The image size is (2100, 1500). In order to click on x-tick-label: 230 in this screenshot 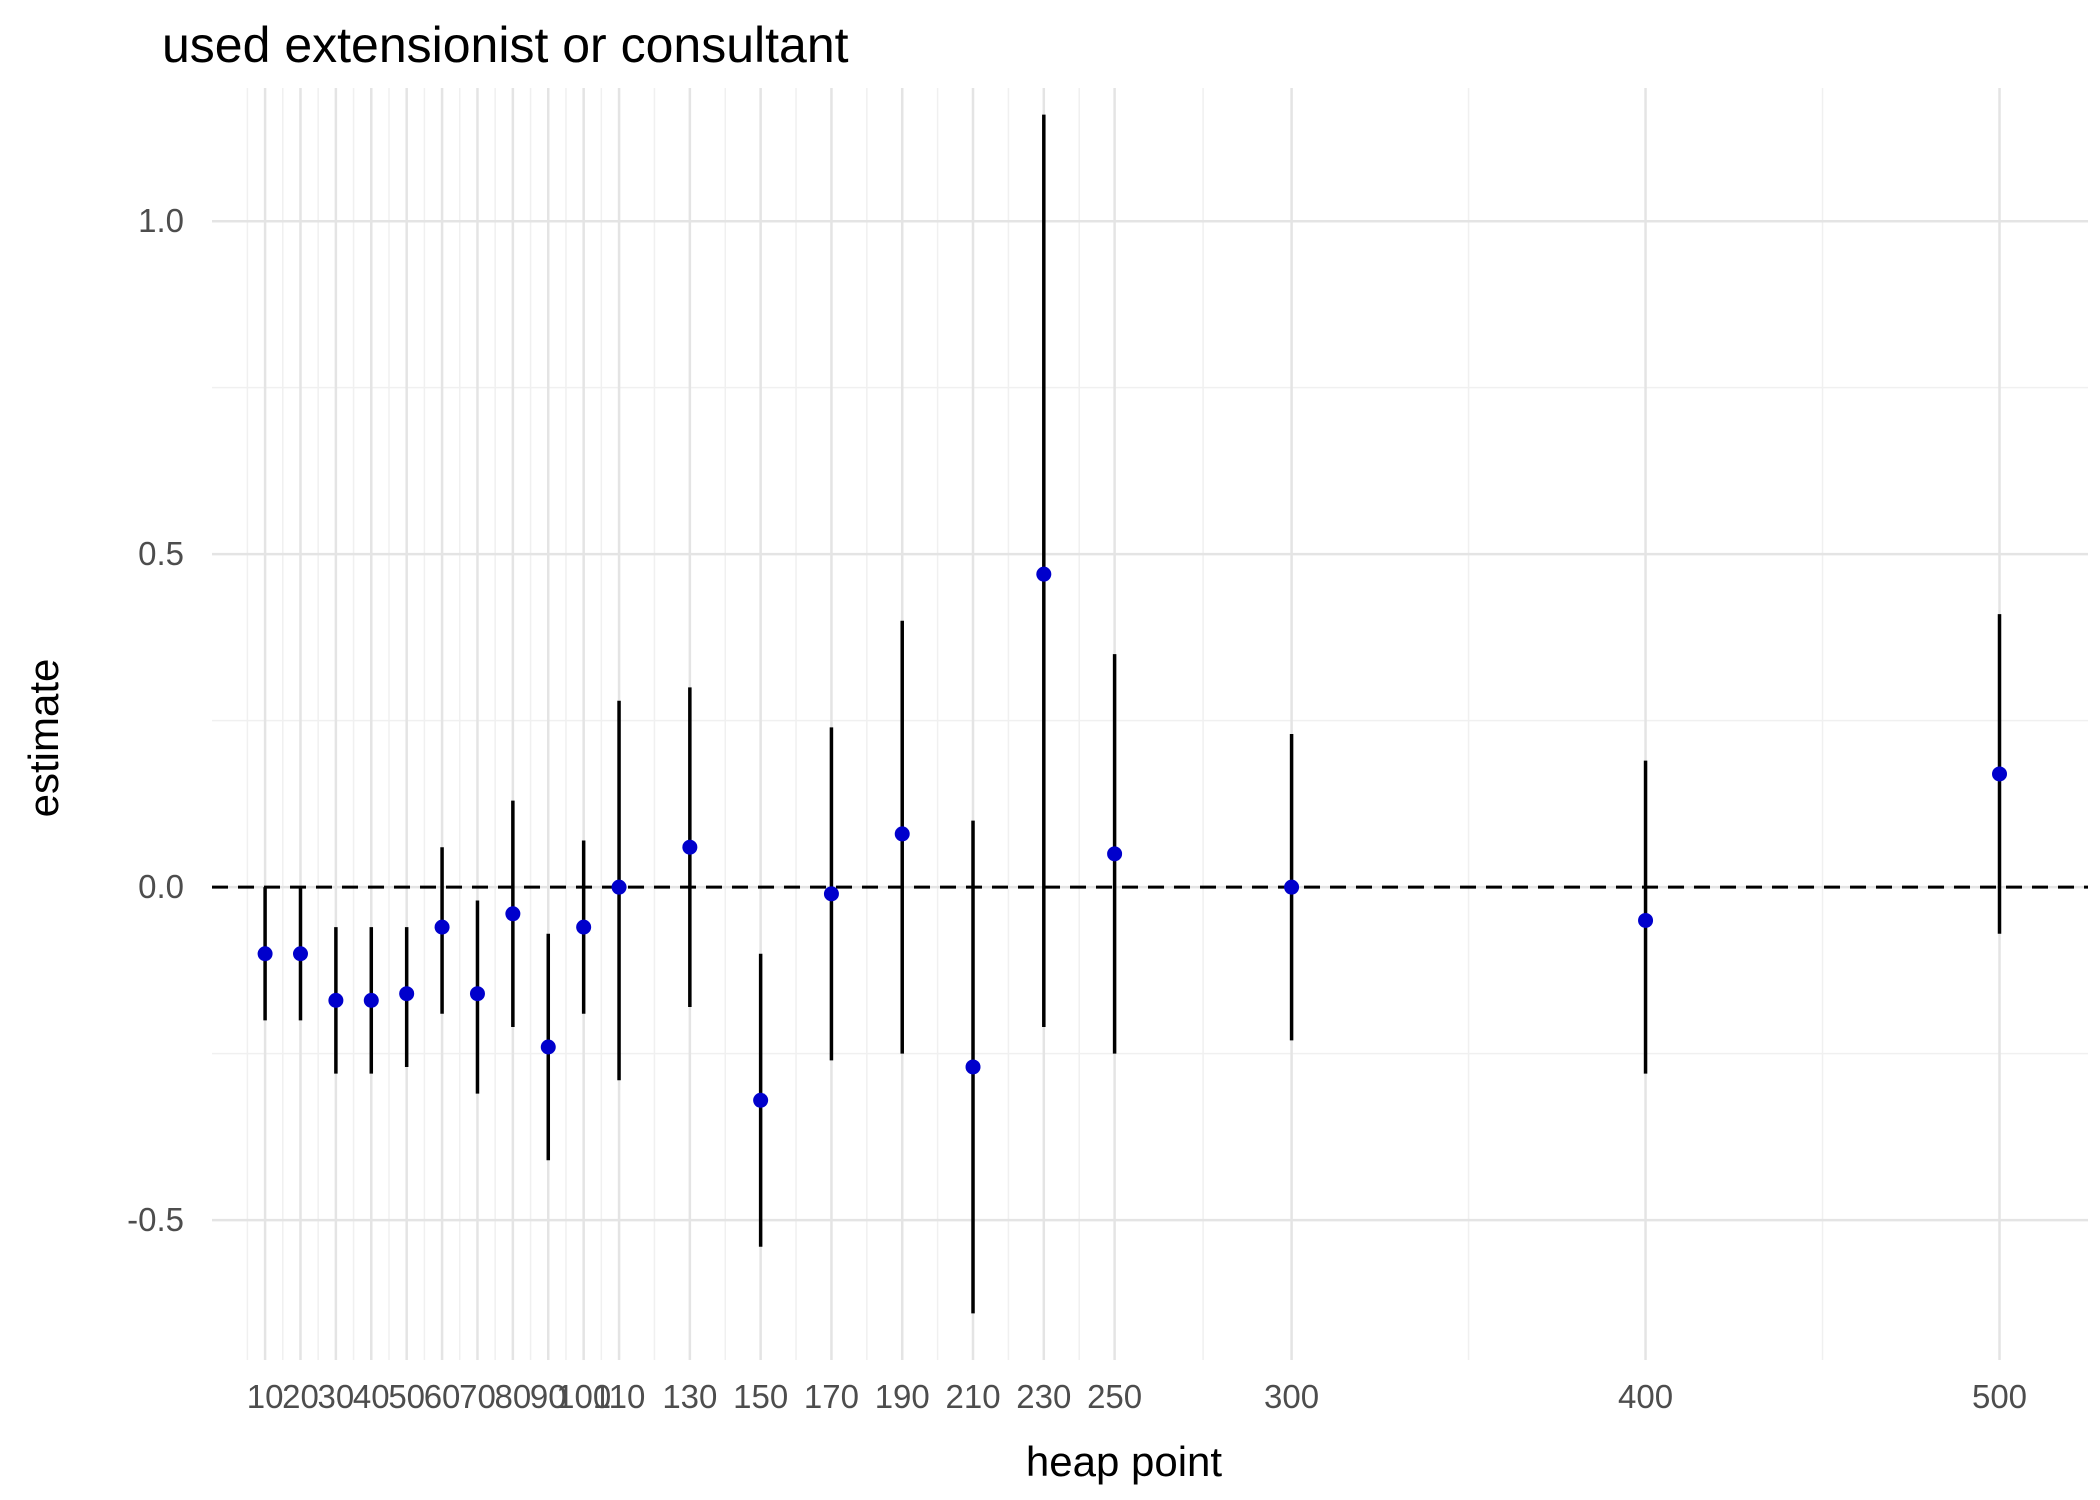, I will do `click(1043, 1396)`.